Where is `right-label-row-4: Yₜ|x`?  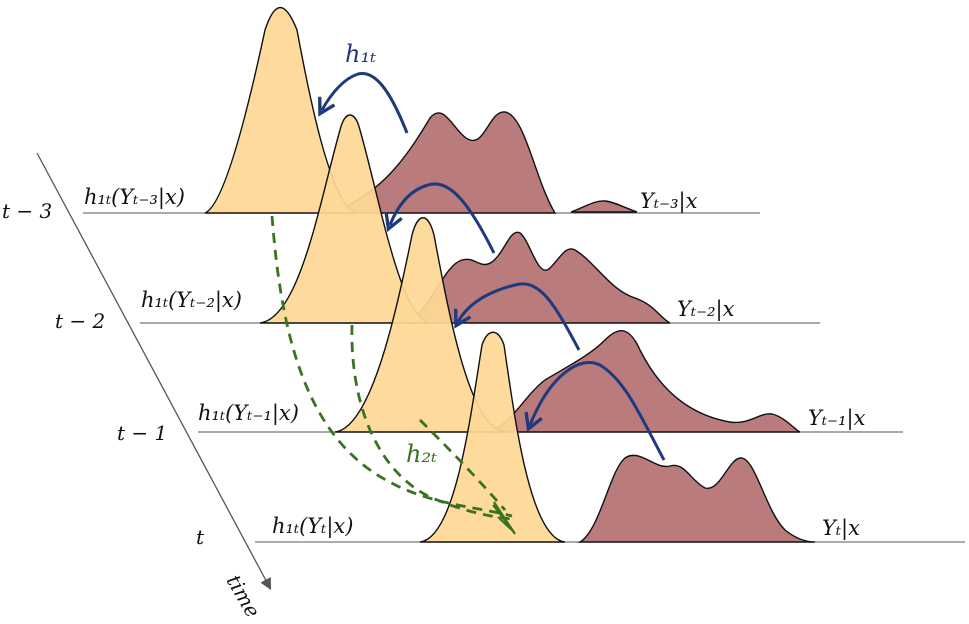 right-label-row-4: Yₜ|x is located at coordinates (841, 528).